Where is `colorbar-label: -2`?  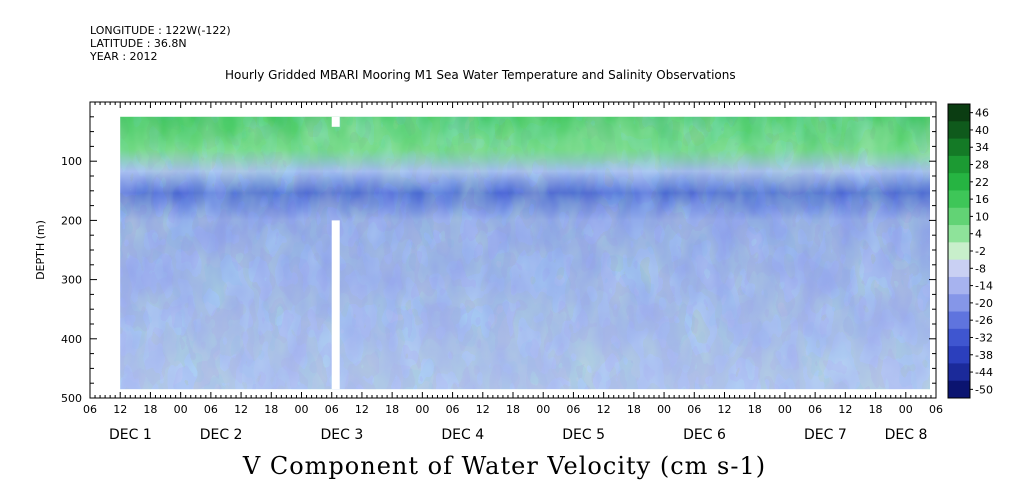 colorbar-label: -2 is located at coordinates (980, 251).